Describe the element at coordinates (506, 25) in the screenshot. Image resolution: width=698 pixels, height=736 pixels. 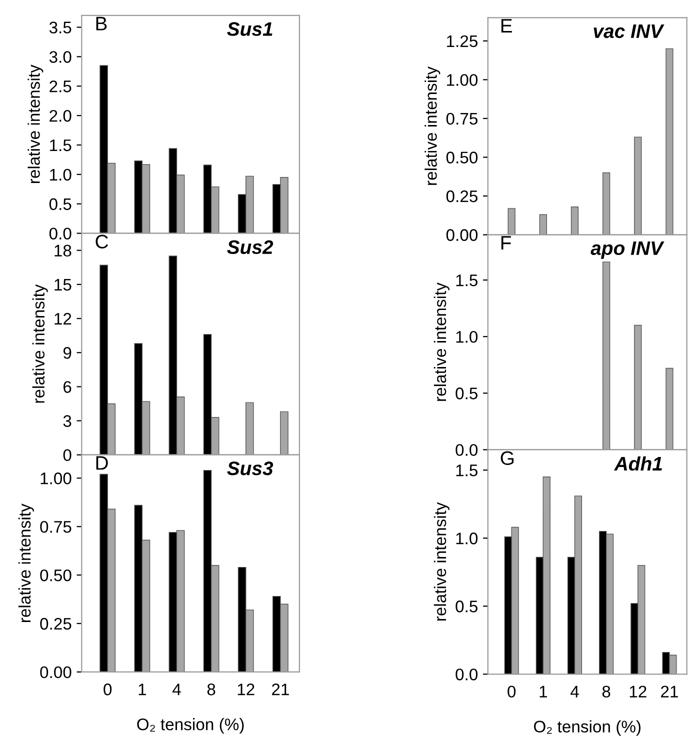
I see `annotation: E` at that location.